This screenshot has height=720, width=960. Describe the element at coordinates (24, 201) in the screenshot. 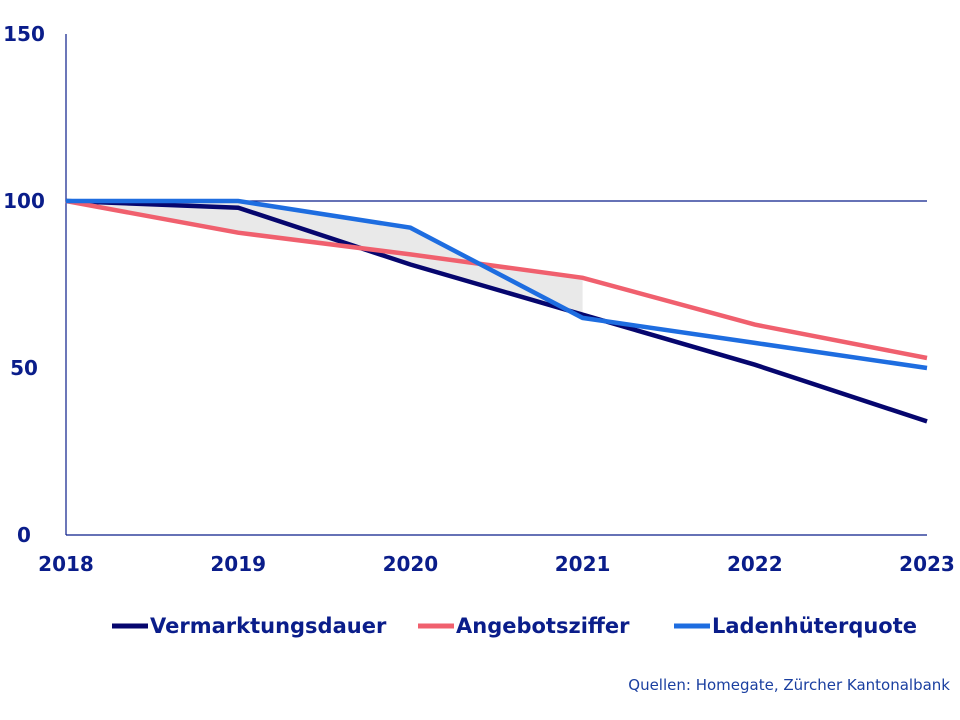

I see `y-tick-label: 100` at that location.